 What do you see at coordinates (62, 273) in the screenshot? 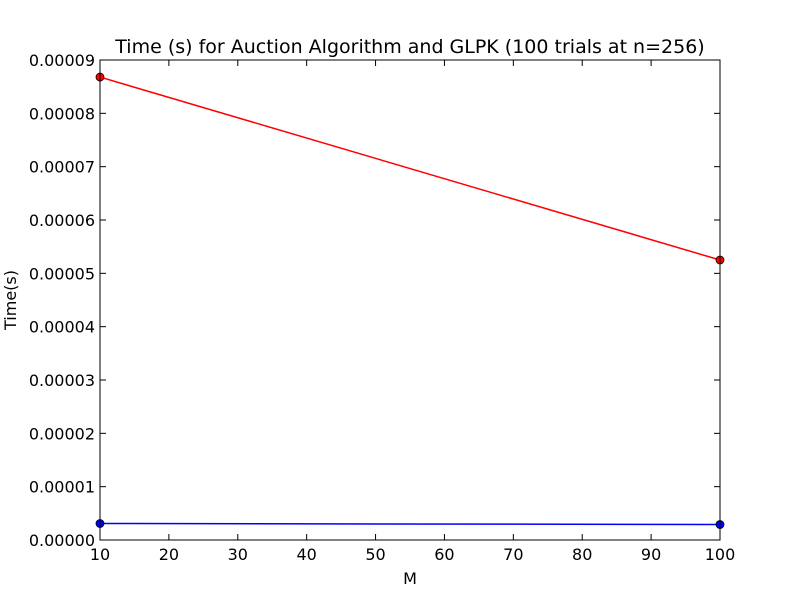
I see `y-tick-label: 0.00005` at bounding box center [62, 273].